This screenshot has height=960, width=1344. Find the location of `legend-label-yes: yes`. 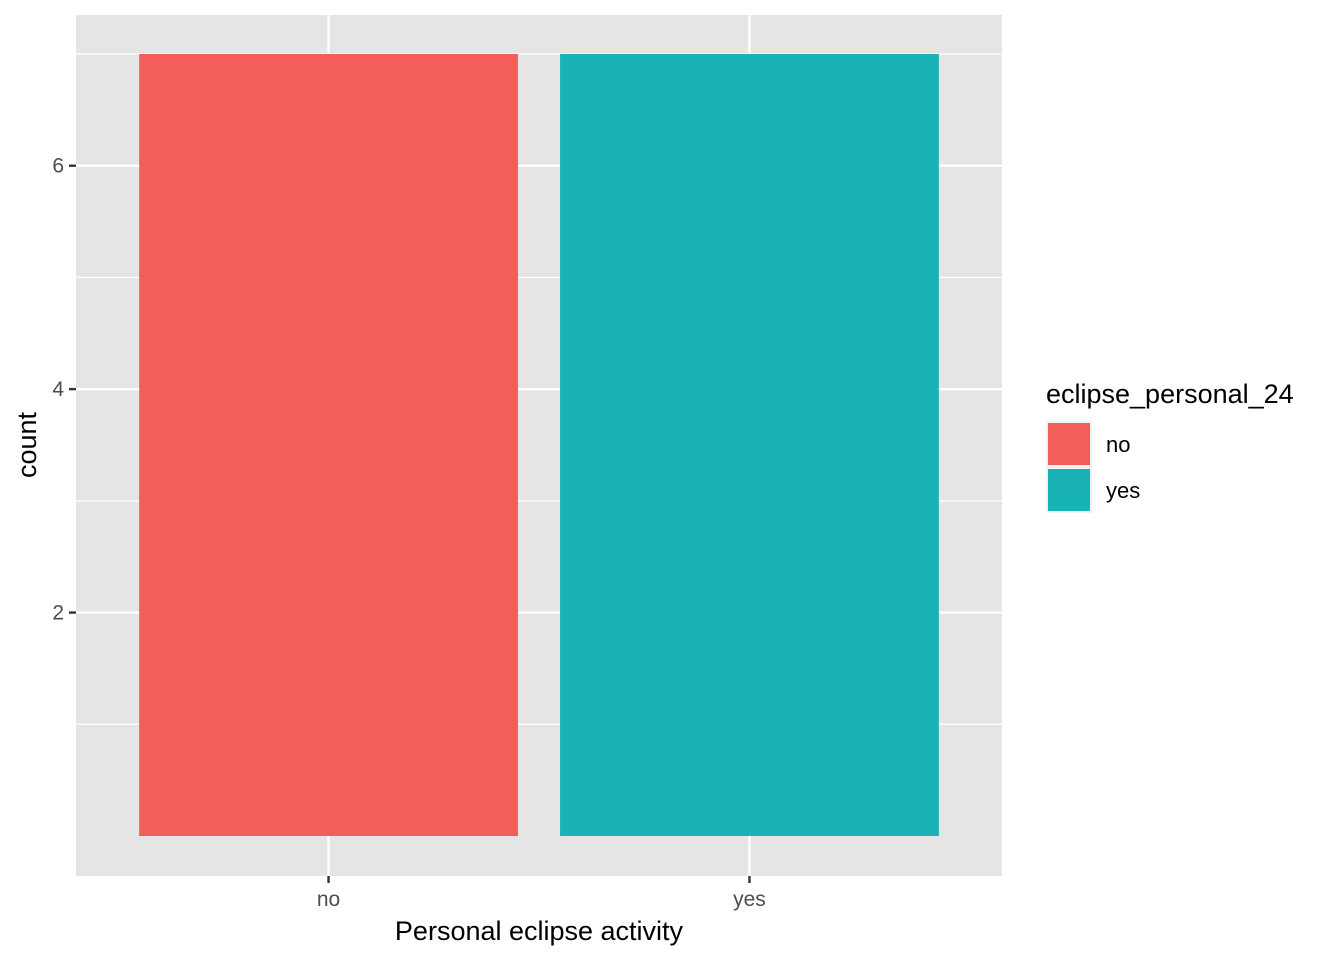

legend-label-yes: yes is located at coordinates (1123, 490).